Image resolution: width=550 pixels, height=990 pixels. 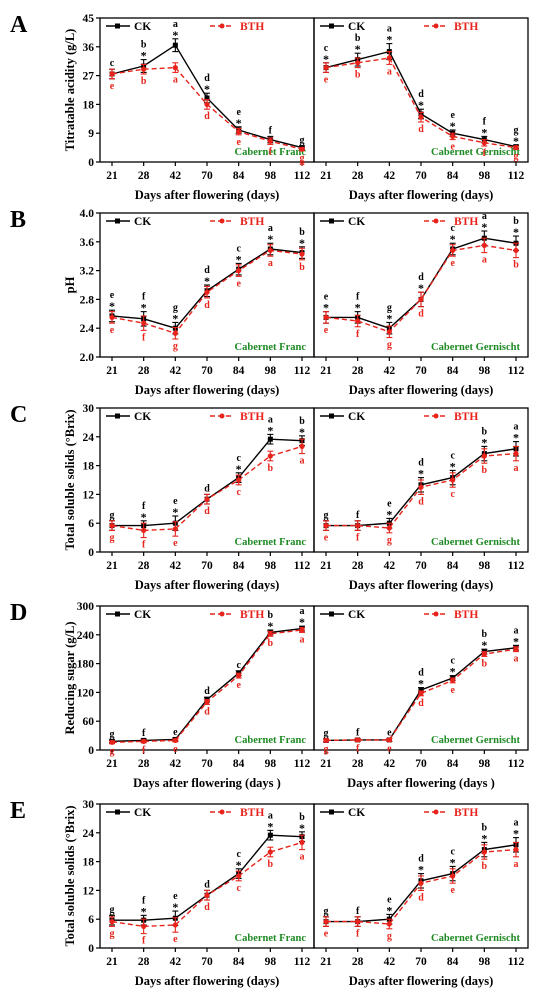 What do you see at coordinates (207, 195) in the screenshot?
I see `x-axis-label: Days after flowering (days)` at bounding box center [207, 195].